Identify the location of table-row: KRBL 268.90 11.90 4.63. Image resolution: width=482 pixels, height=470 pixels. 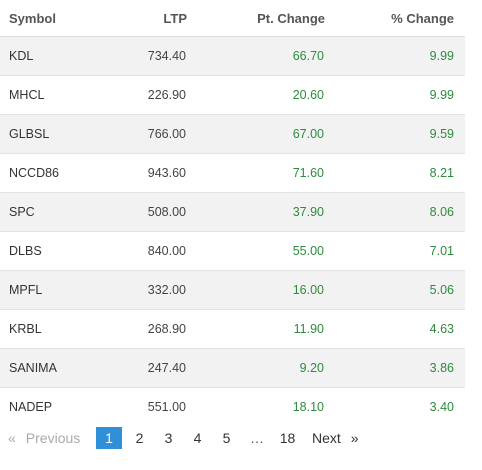
(232, 329).